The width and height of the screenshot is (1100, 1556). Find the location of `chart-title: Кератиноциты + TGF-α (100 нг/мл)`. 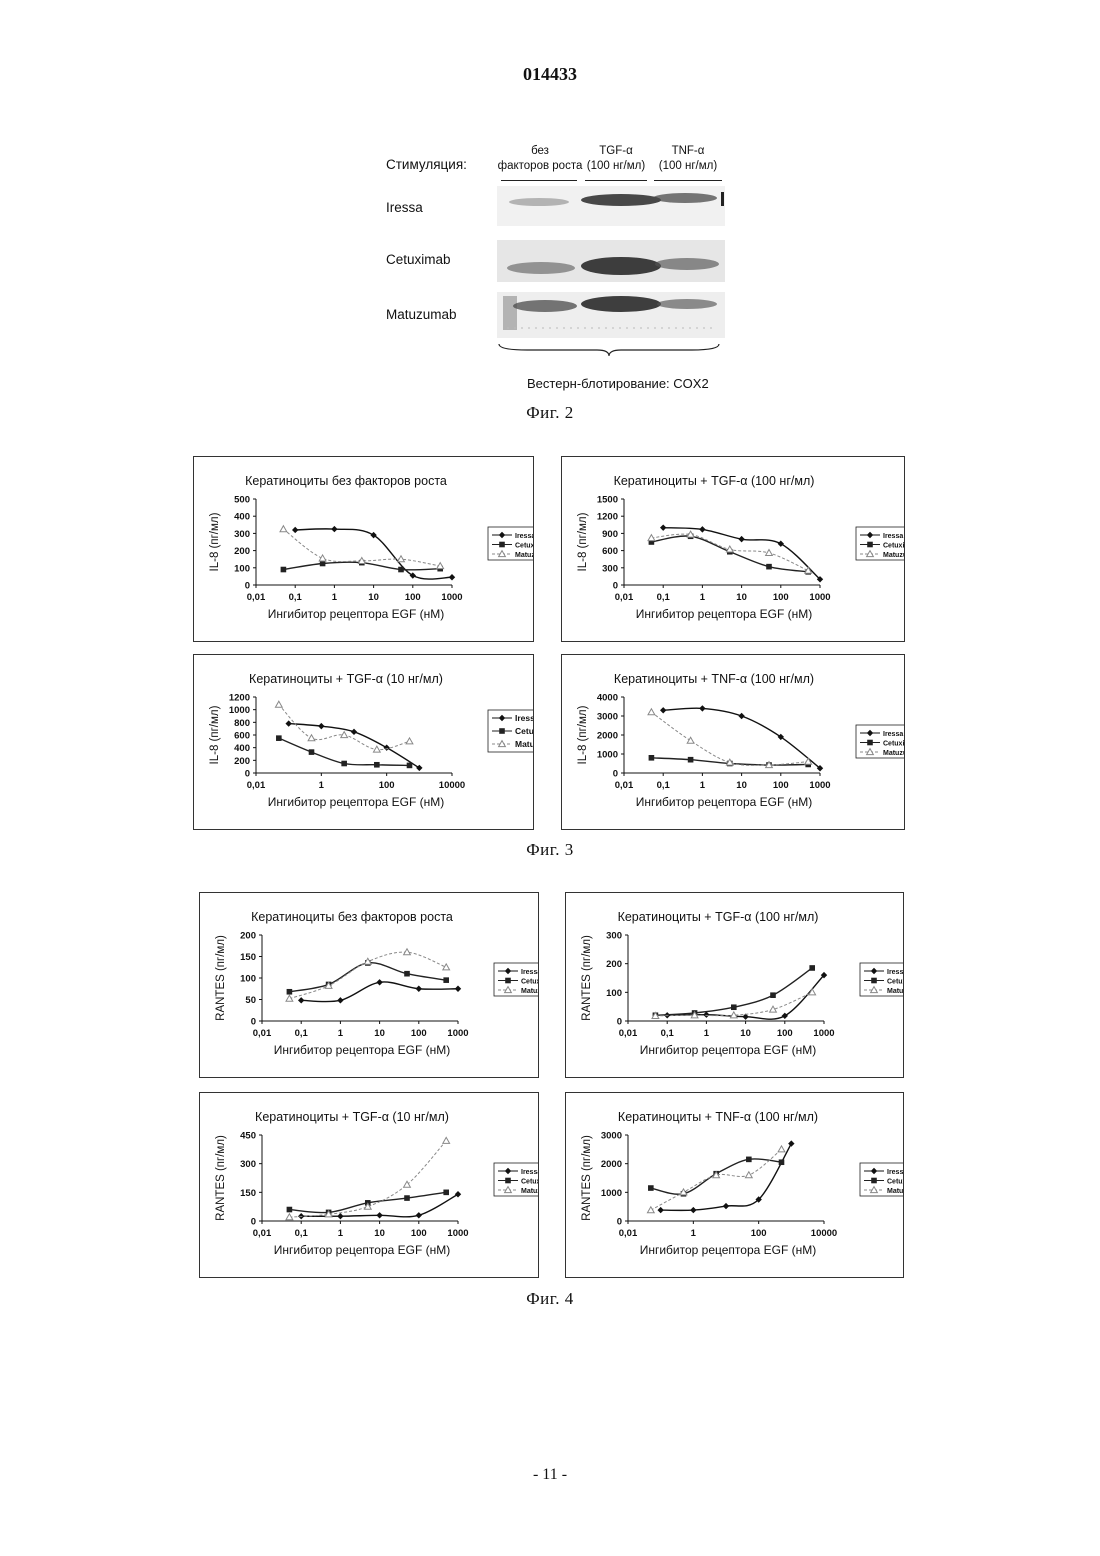

chart-title: Кератиноциты + TGF-α (100 нг/мл) is located at coordinates (718, 917).